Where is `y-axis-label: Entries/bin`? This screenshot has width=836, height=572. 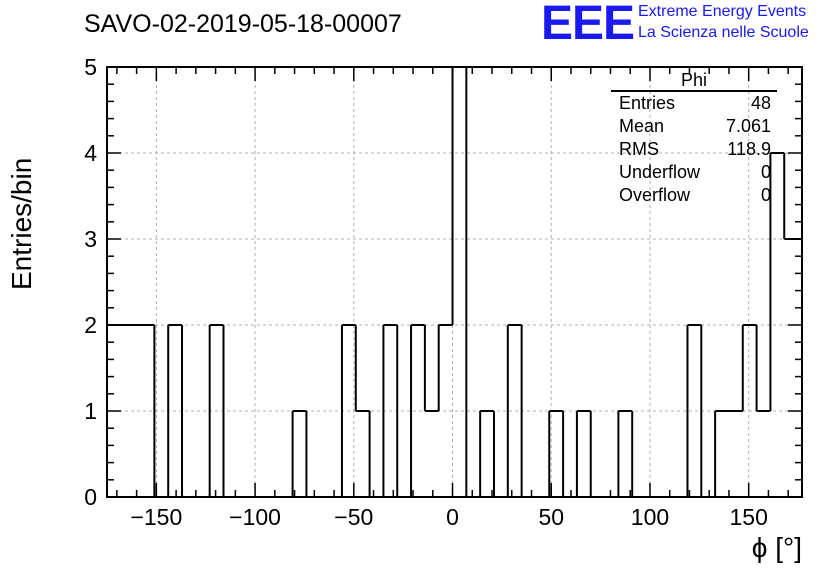
y-axis-label: Entries/bin is located at coordinates (21, 223).